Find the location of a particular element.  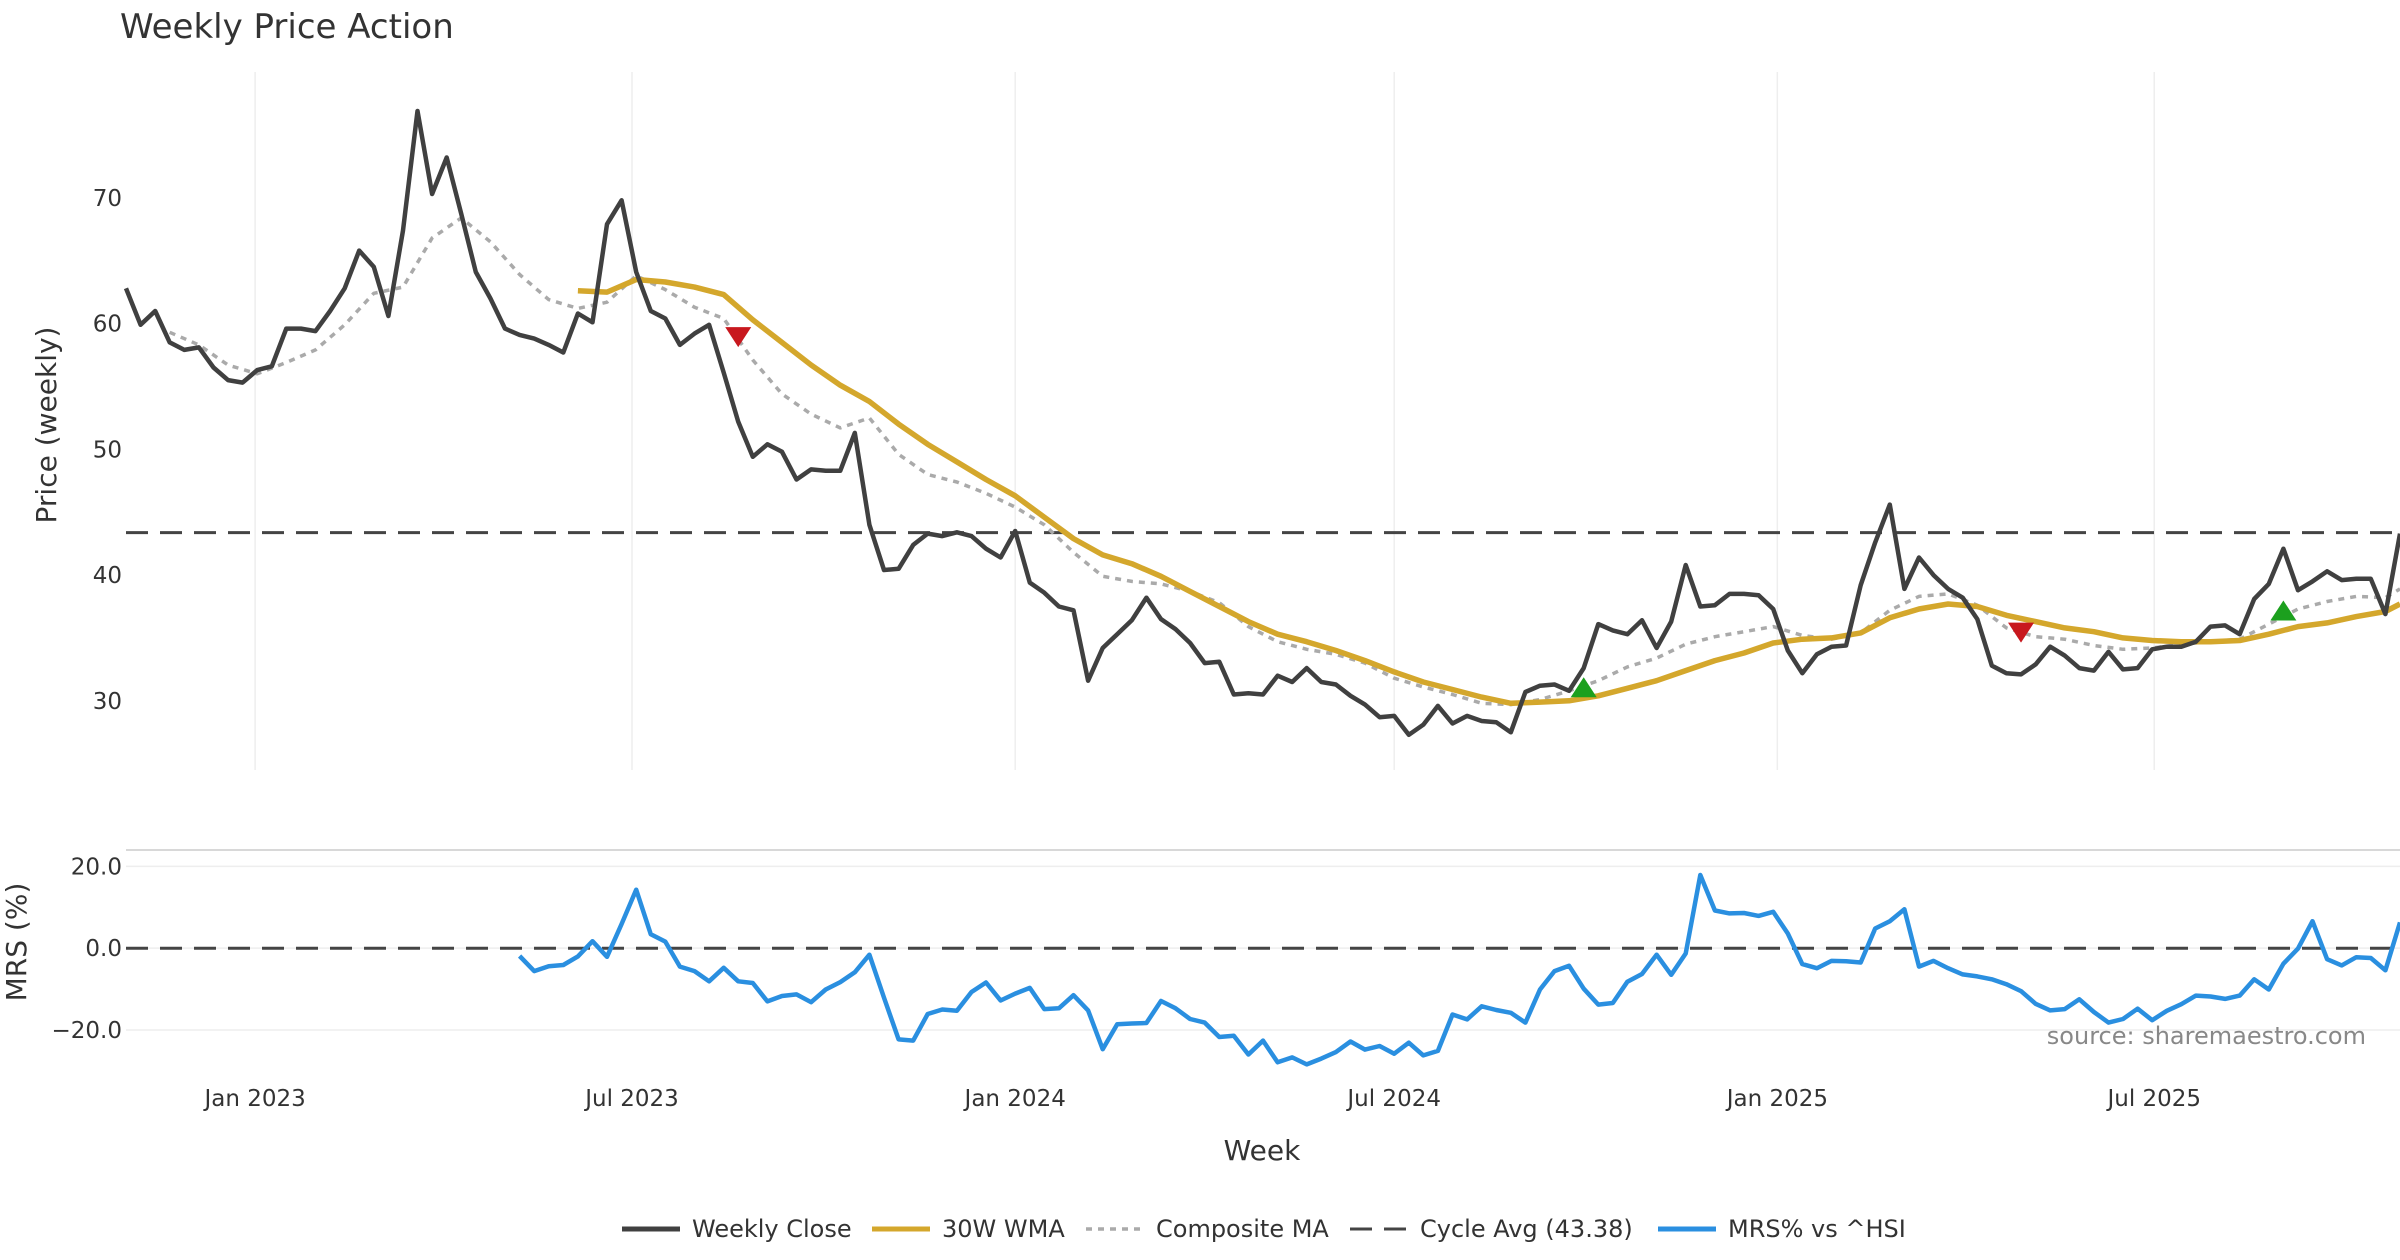

price-y-ticks: 30 40 50 60 70 is located at coordinates (107, 450).